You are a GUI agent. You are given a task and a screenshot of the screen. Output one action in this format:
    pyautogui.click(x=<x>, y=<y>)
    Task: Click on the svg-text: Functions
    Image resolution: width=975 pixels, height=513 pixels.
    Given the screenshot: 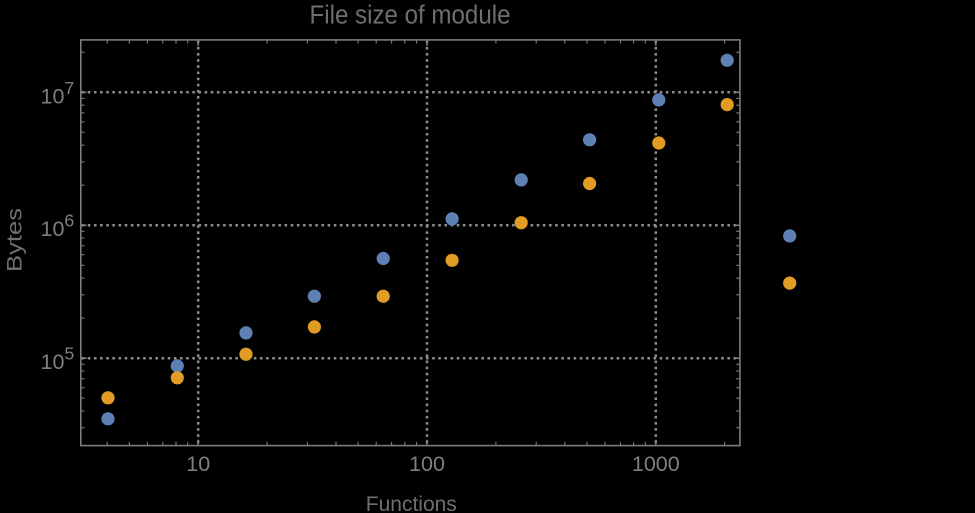 What is the action you would take?
    pyautogui.click(x=411, y=503)
    